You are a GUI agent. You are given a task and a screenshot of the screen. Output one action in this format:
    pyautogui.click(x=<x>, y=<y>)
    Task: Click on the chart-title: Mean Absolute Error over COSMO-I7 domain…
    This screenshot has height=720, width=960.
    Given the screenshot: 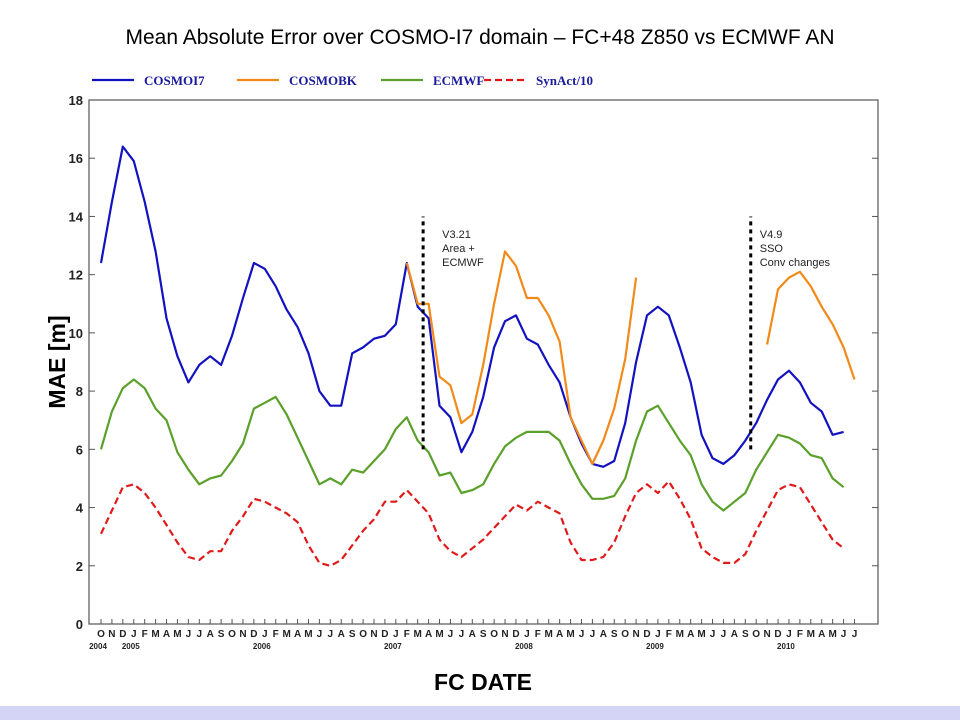 What is the action you would take?
    pyautogui.click(x=480, y=37)
    